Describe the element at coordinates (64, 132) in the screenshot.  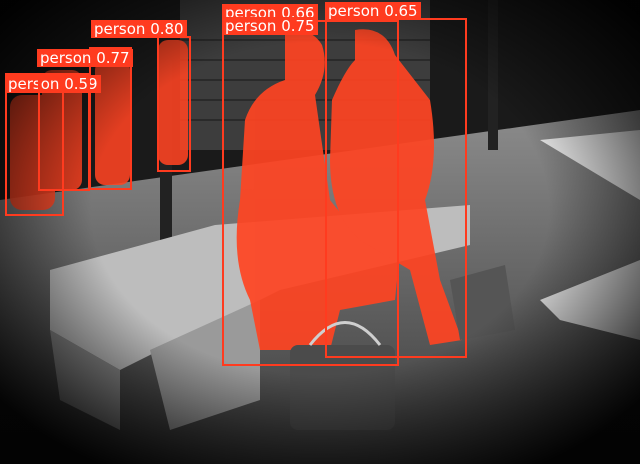
I see `detection-box` at that location.